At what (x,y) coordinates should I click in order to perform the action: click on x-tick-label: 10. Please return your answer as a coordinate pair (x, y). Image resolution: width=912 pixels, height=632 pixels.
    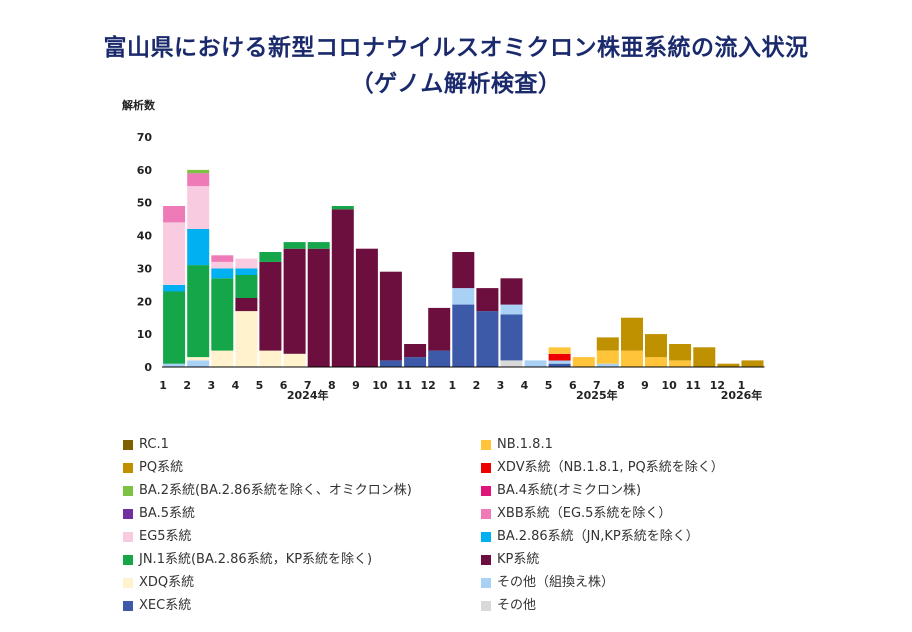
    Looking at the image, I should click on (669, 385).